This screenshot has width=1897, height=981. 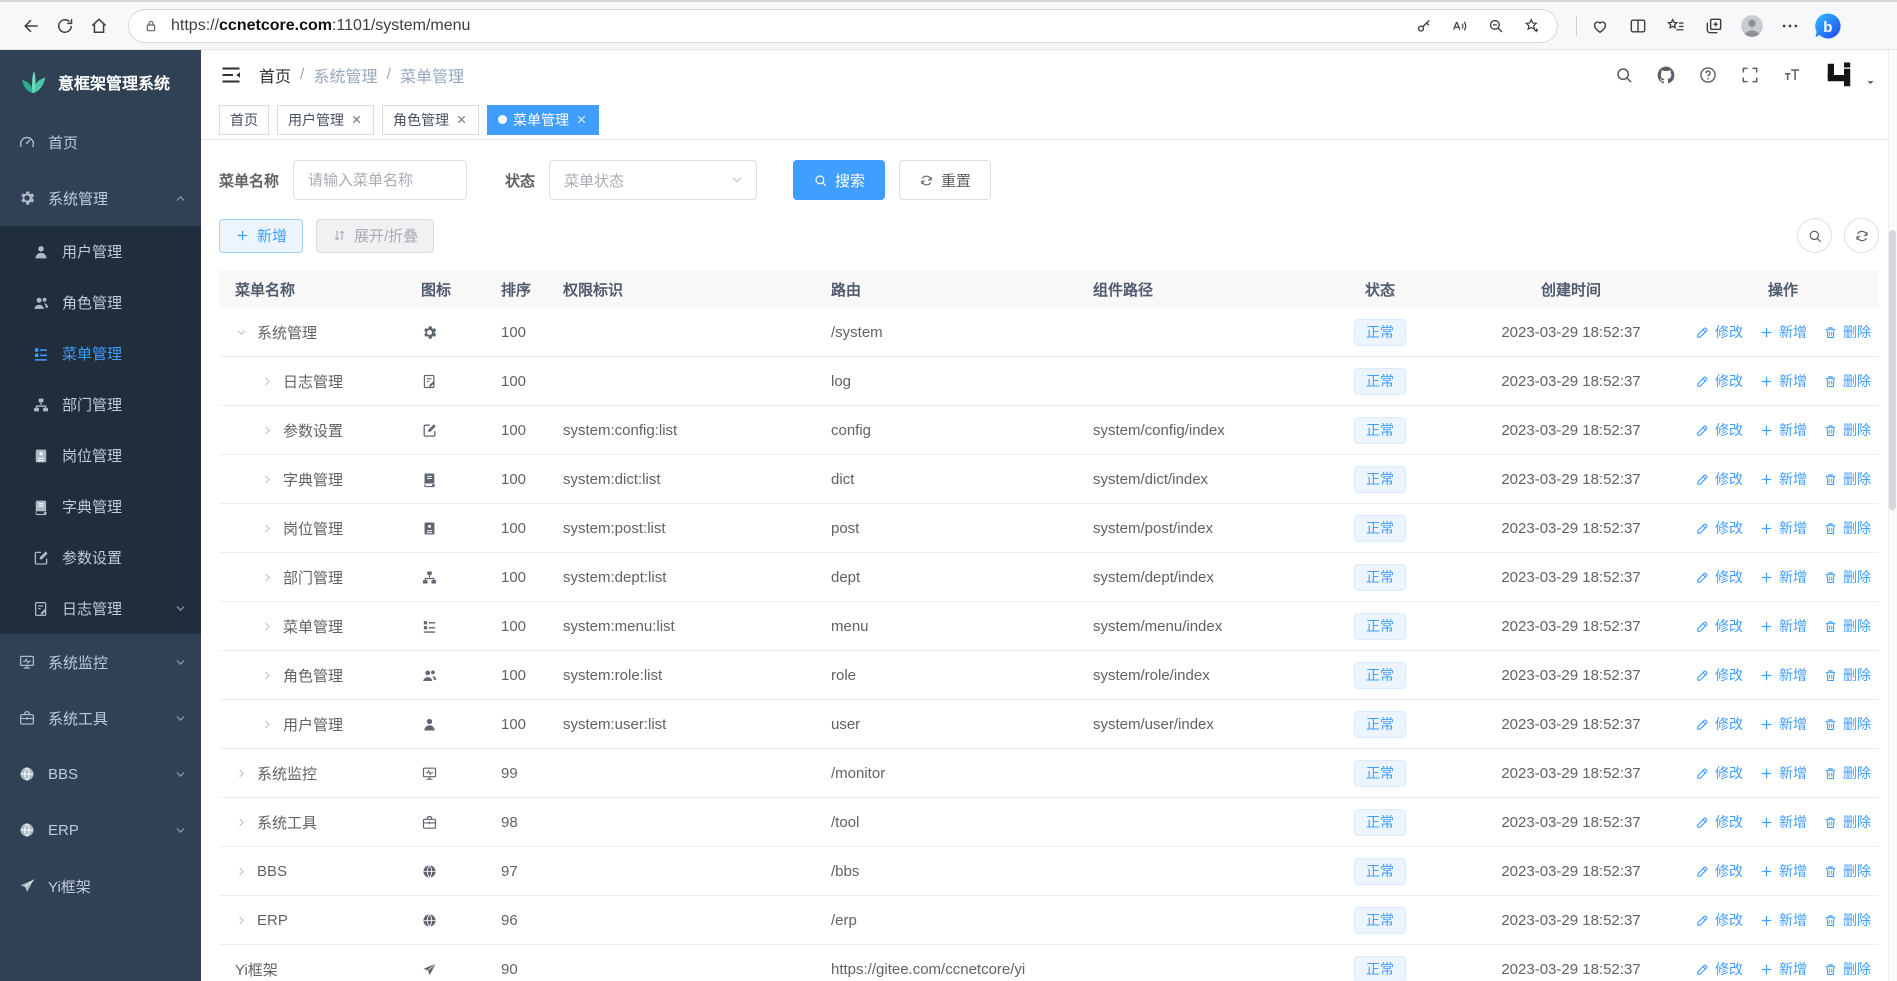 I want to click on split-screen-icon, so click(x=1638, y=26).